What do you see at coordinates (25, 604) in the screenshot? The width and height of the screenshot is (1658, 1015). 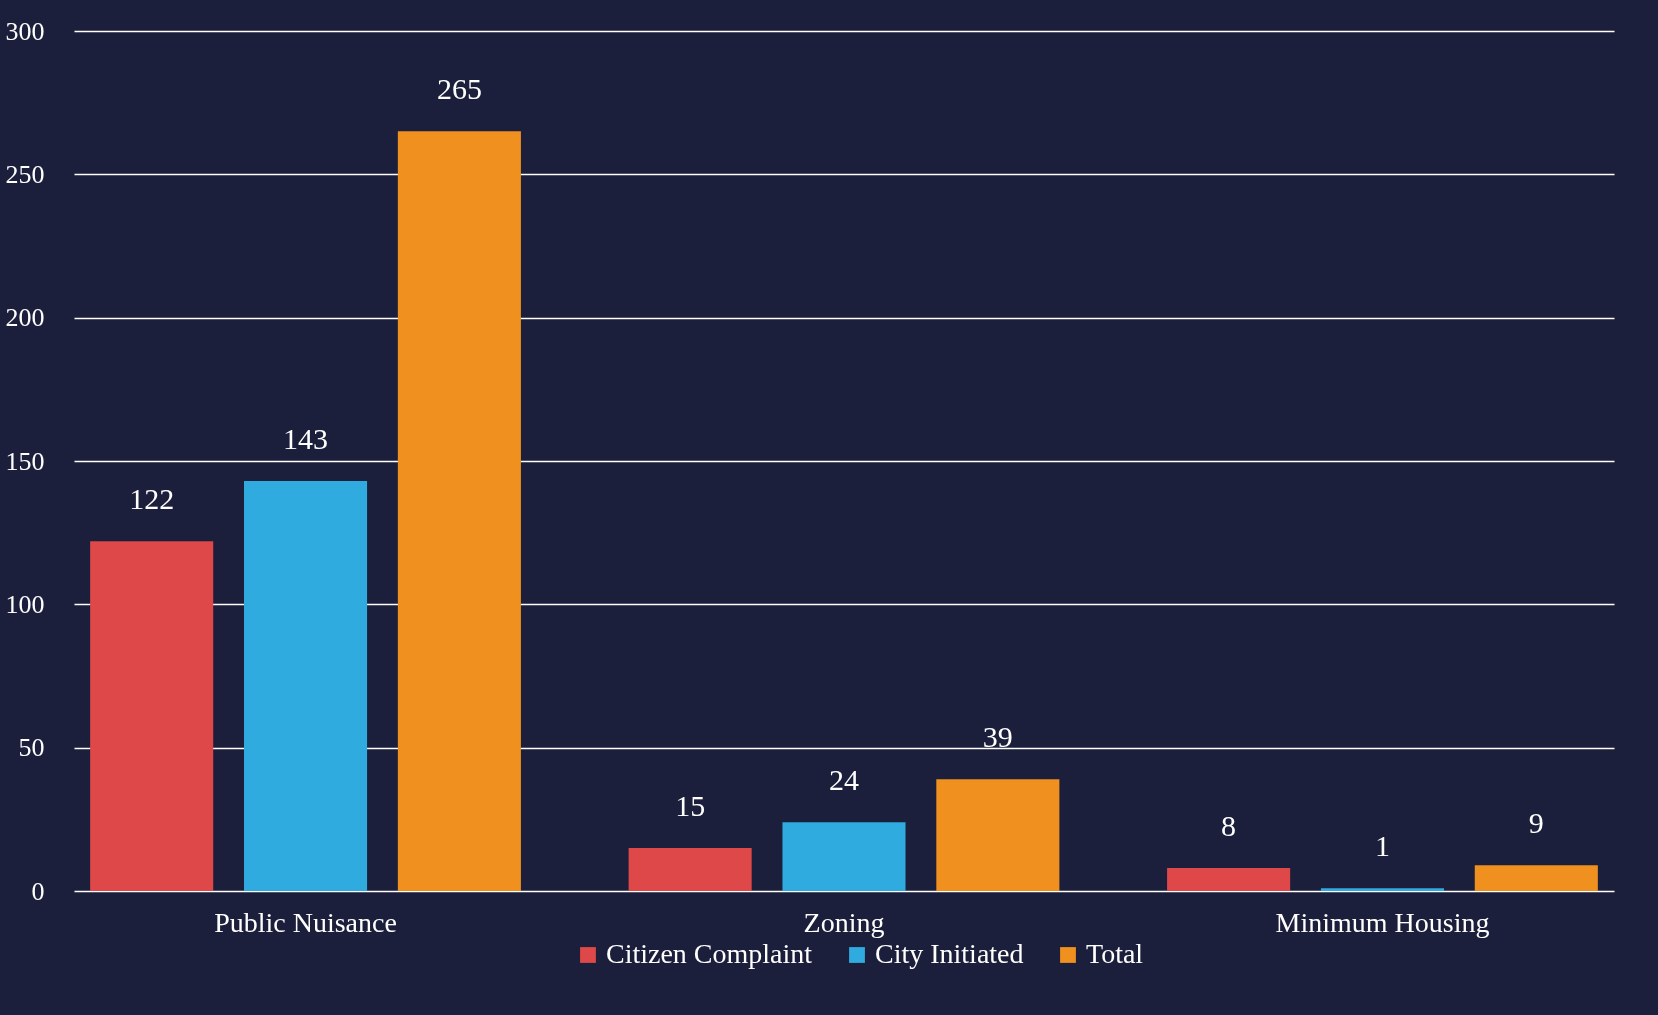 I see `y-tick-label: 100` at bounding box center [25, 604].